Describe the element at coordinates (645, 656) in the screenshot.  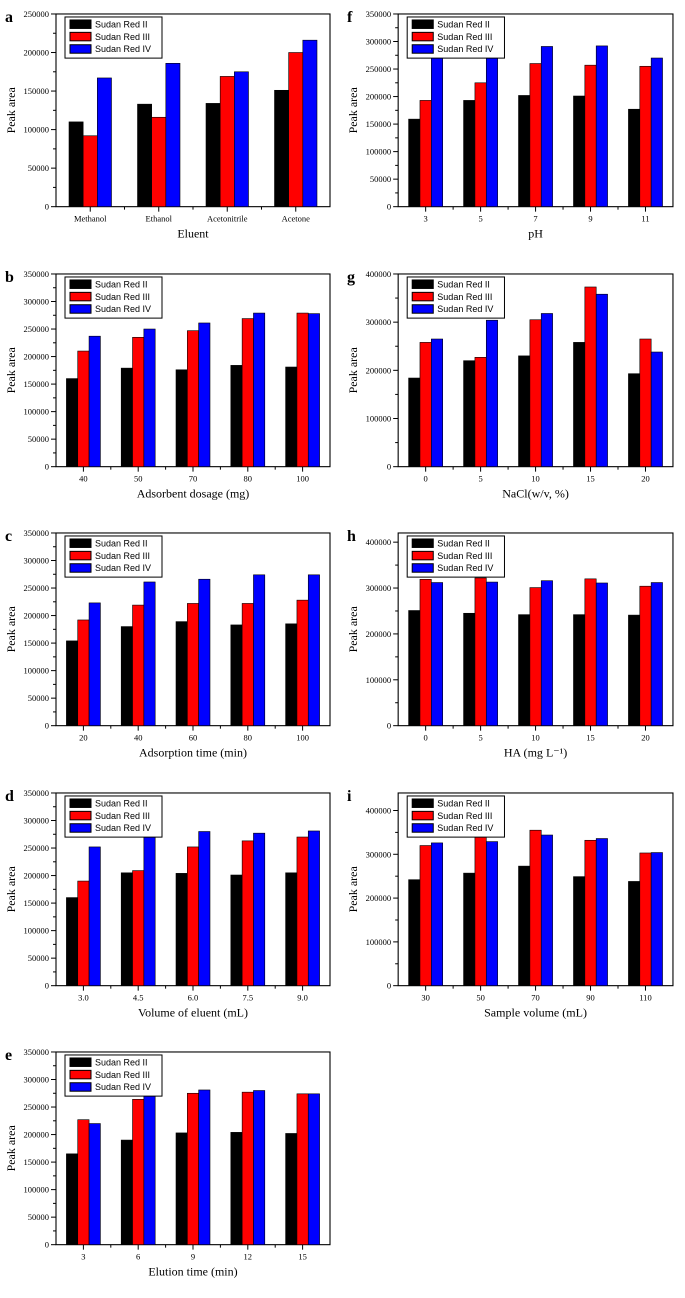
I see `bar-h-series2-cat5` at that location.